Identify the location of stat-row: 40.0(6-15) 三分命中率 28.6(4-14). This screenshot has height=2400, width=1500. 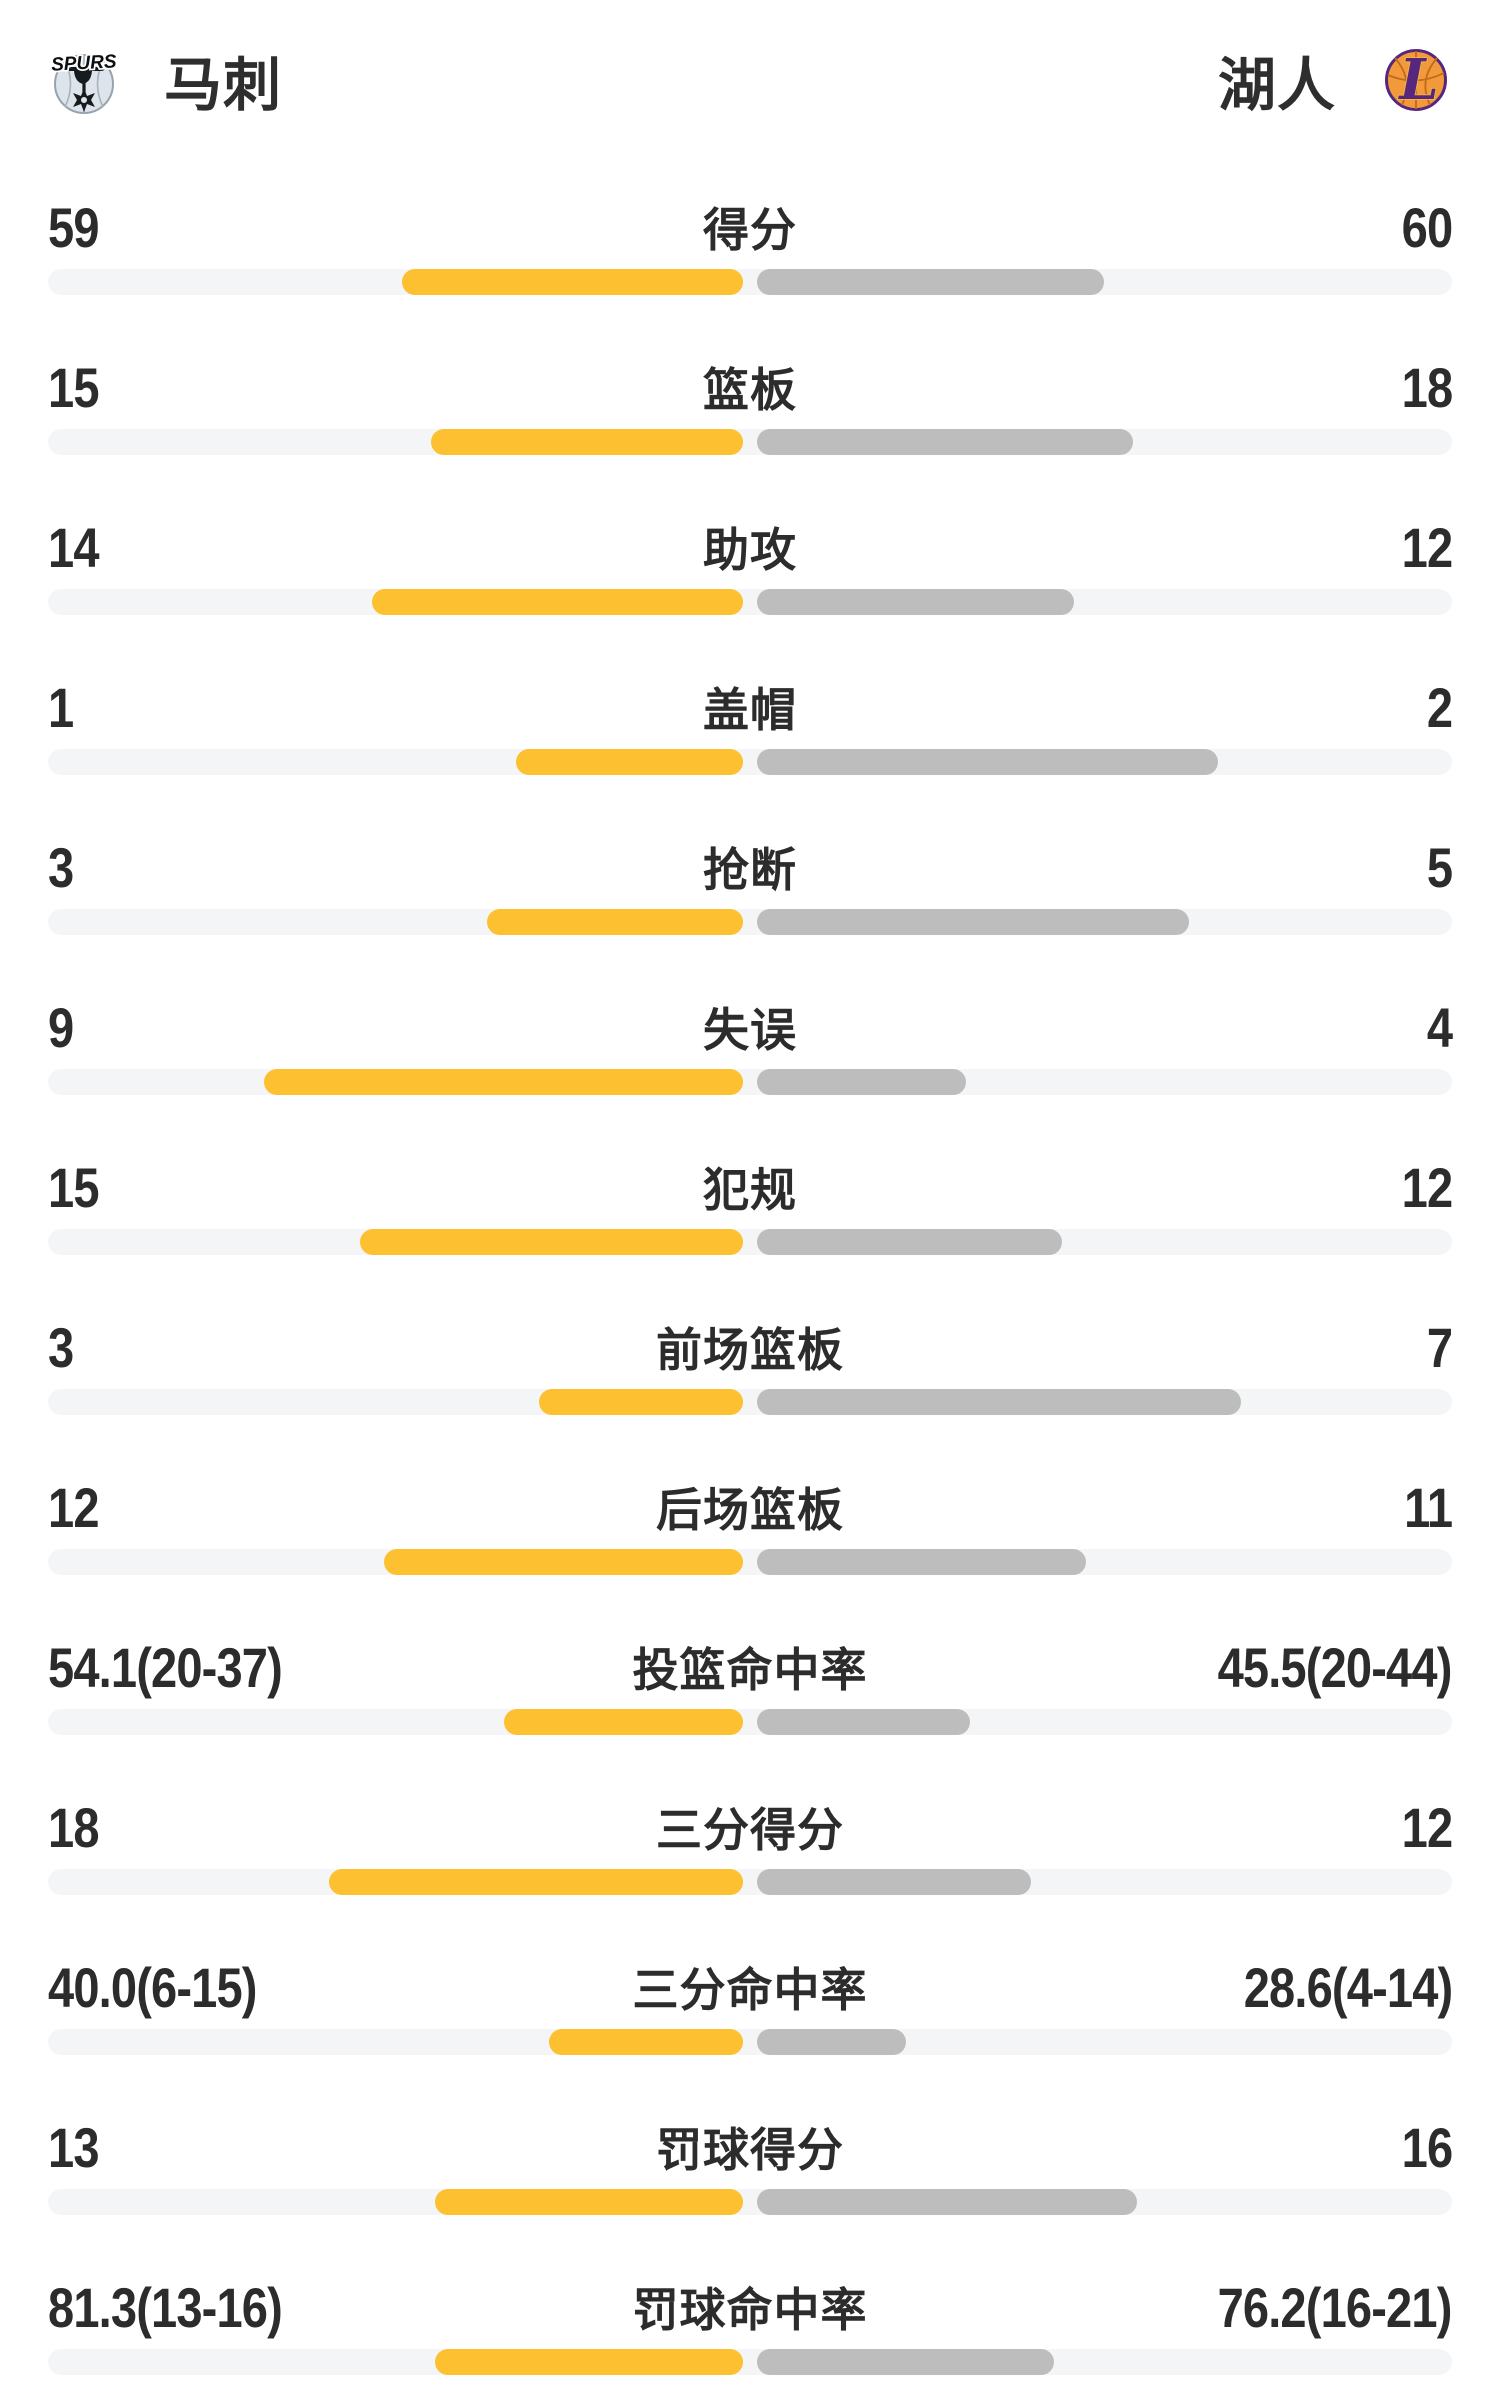
(750, 2000).